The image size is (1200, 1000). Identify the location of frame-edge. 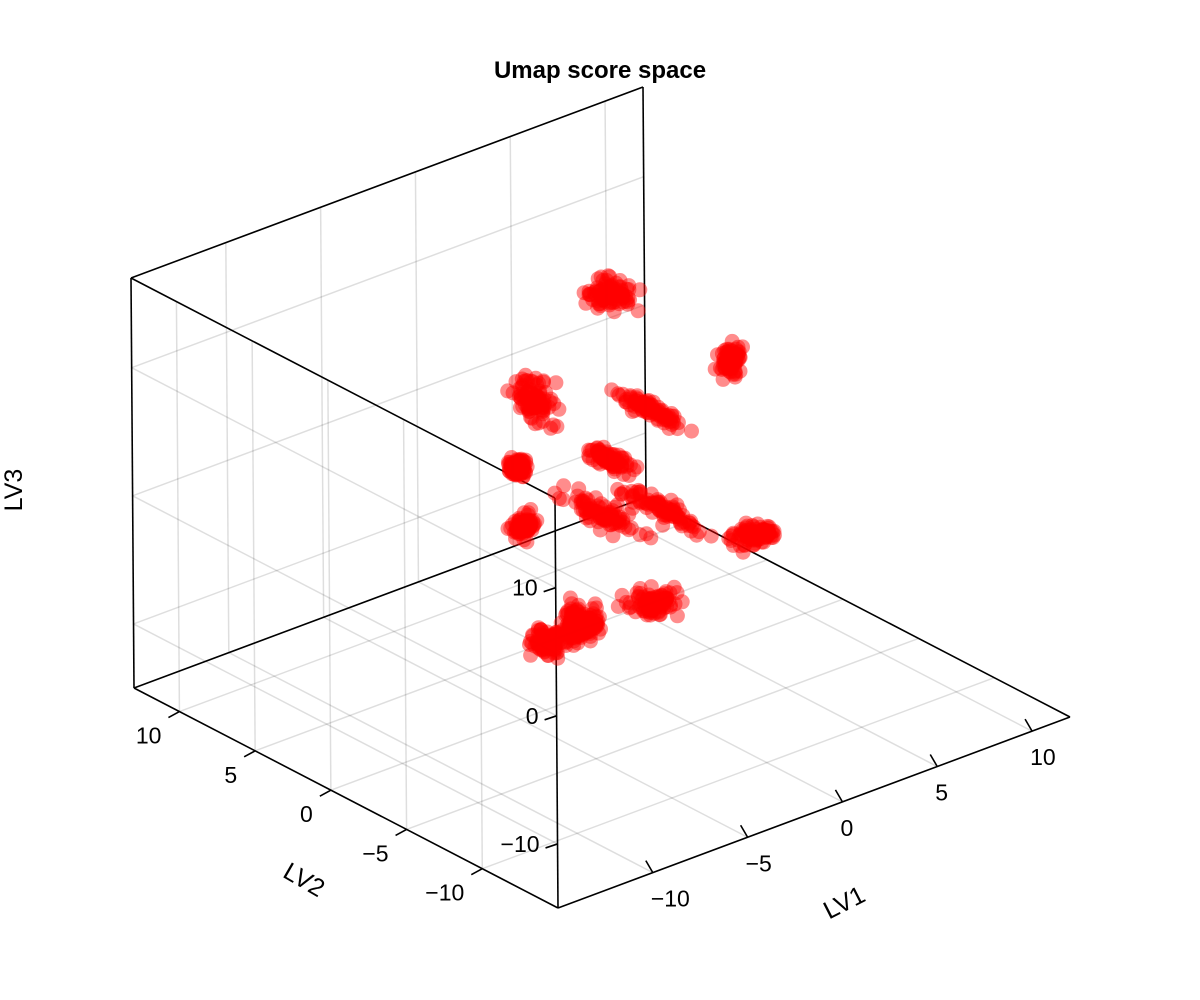
(556, 703).